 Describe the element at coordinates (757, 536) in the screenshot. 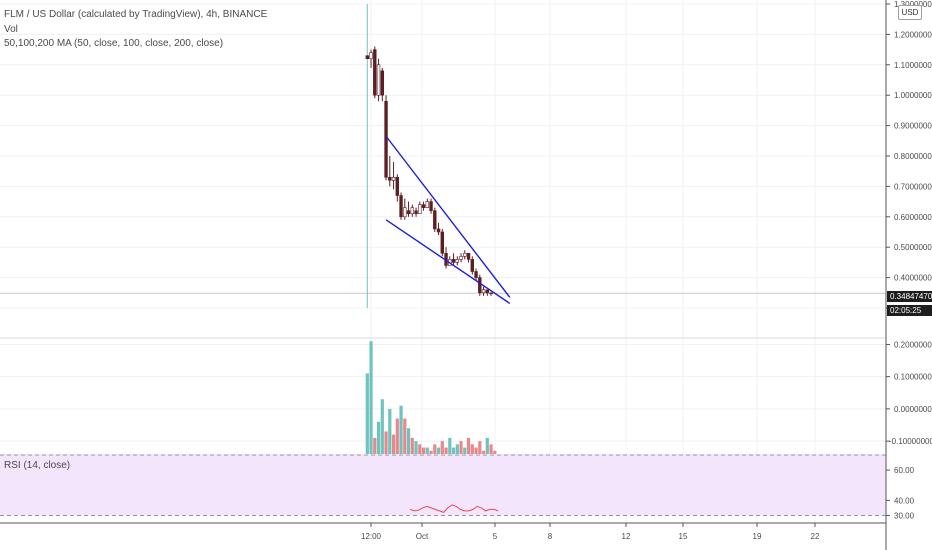

I see `time-tick-label: 19` at that location.